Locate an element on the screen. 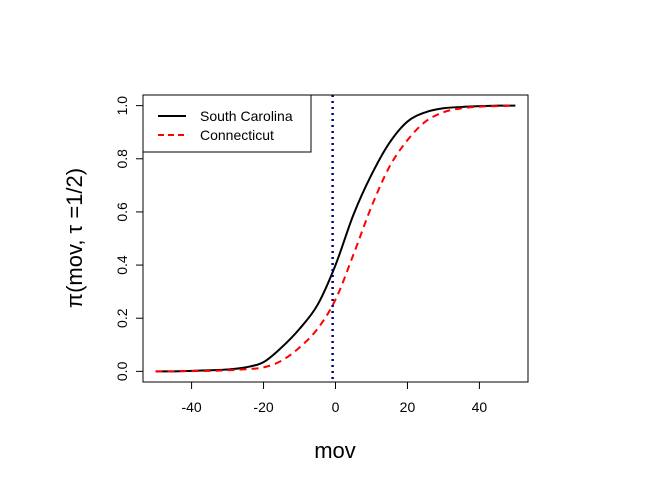 This screenshot has width=672, height=480. legend-box is located at coordinates (227, 123).